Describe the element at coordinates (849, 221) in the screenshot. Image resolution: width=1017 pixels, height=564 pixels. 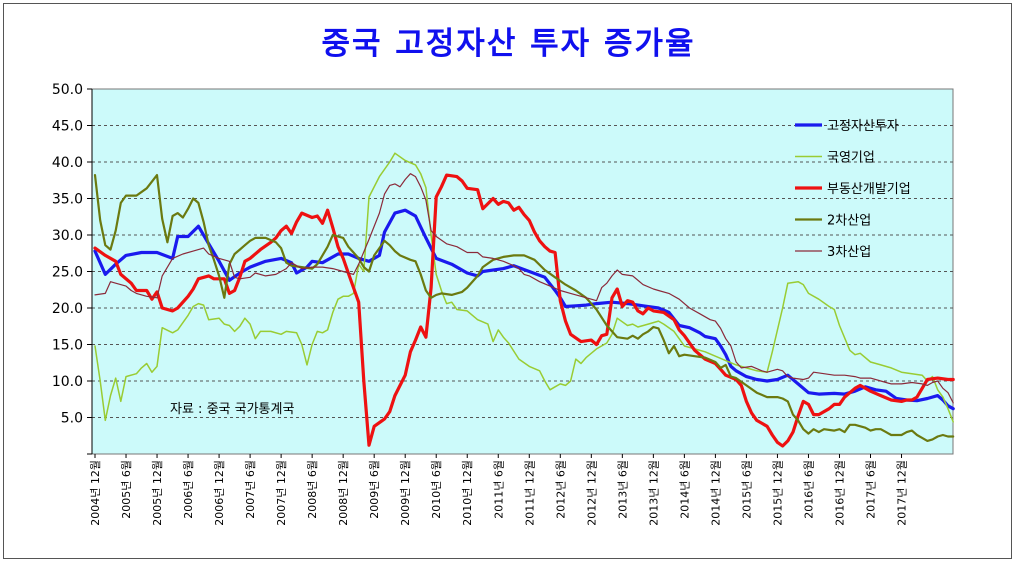
I see `legend-label: 2차산업` at that location.